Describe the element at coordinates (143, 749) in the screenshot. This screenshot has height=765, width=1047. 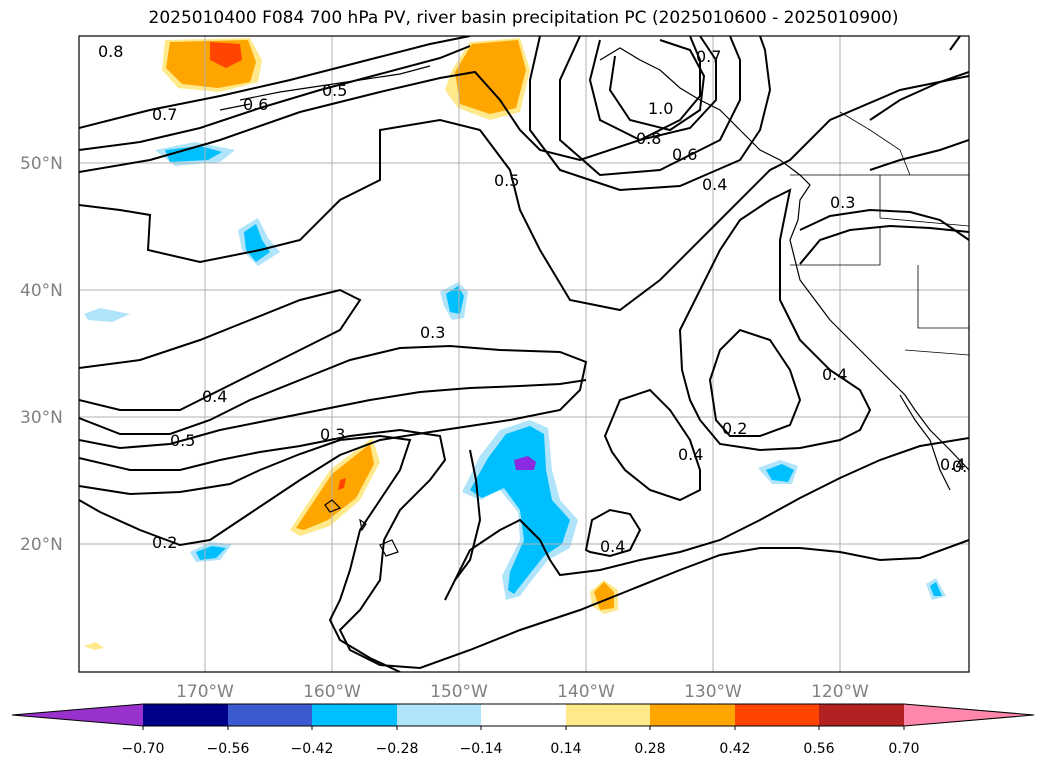
I see `colorbar-tick-label: −0.70` at that location.